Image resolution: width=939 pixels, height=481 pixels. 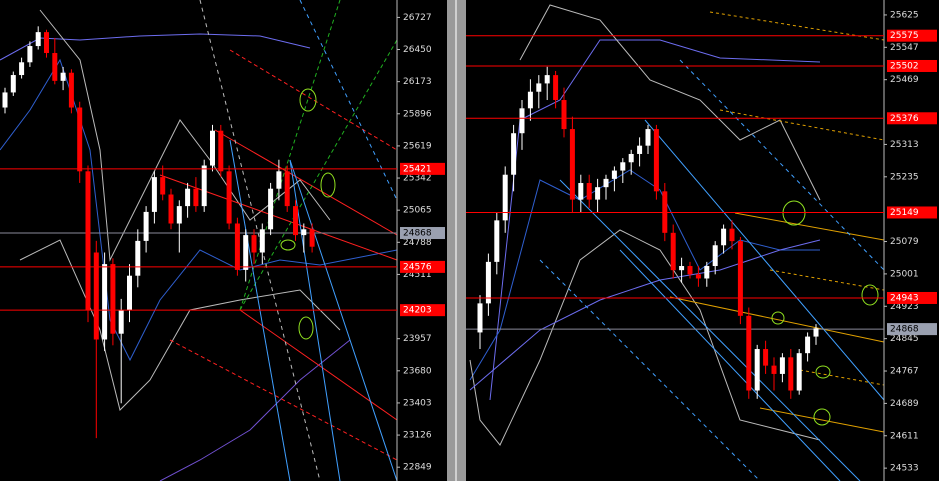 I want to click on y-tick-label: 25625, so click(x=904, y=15).